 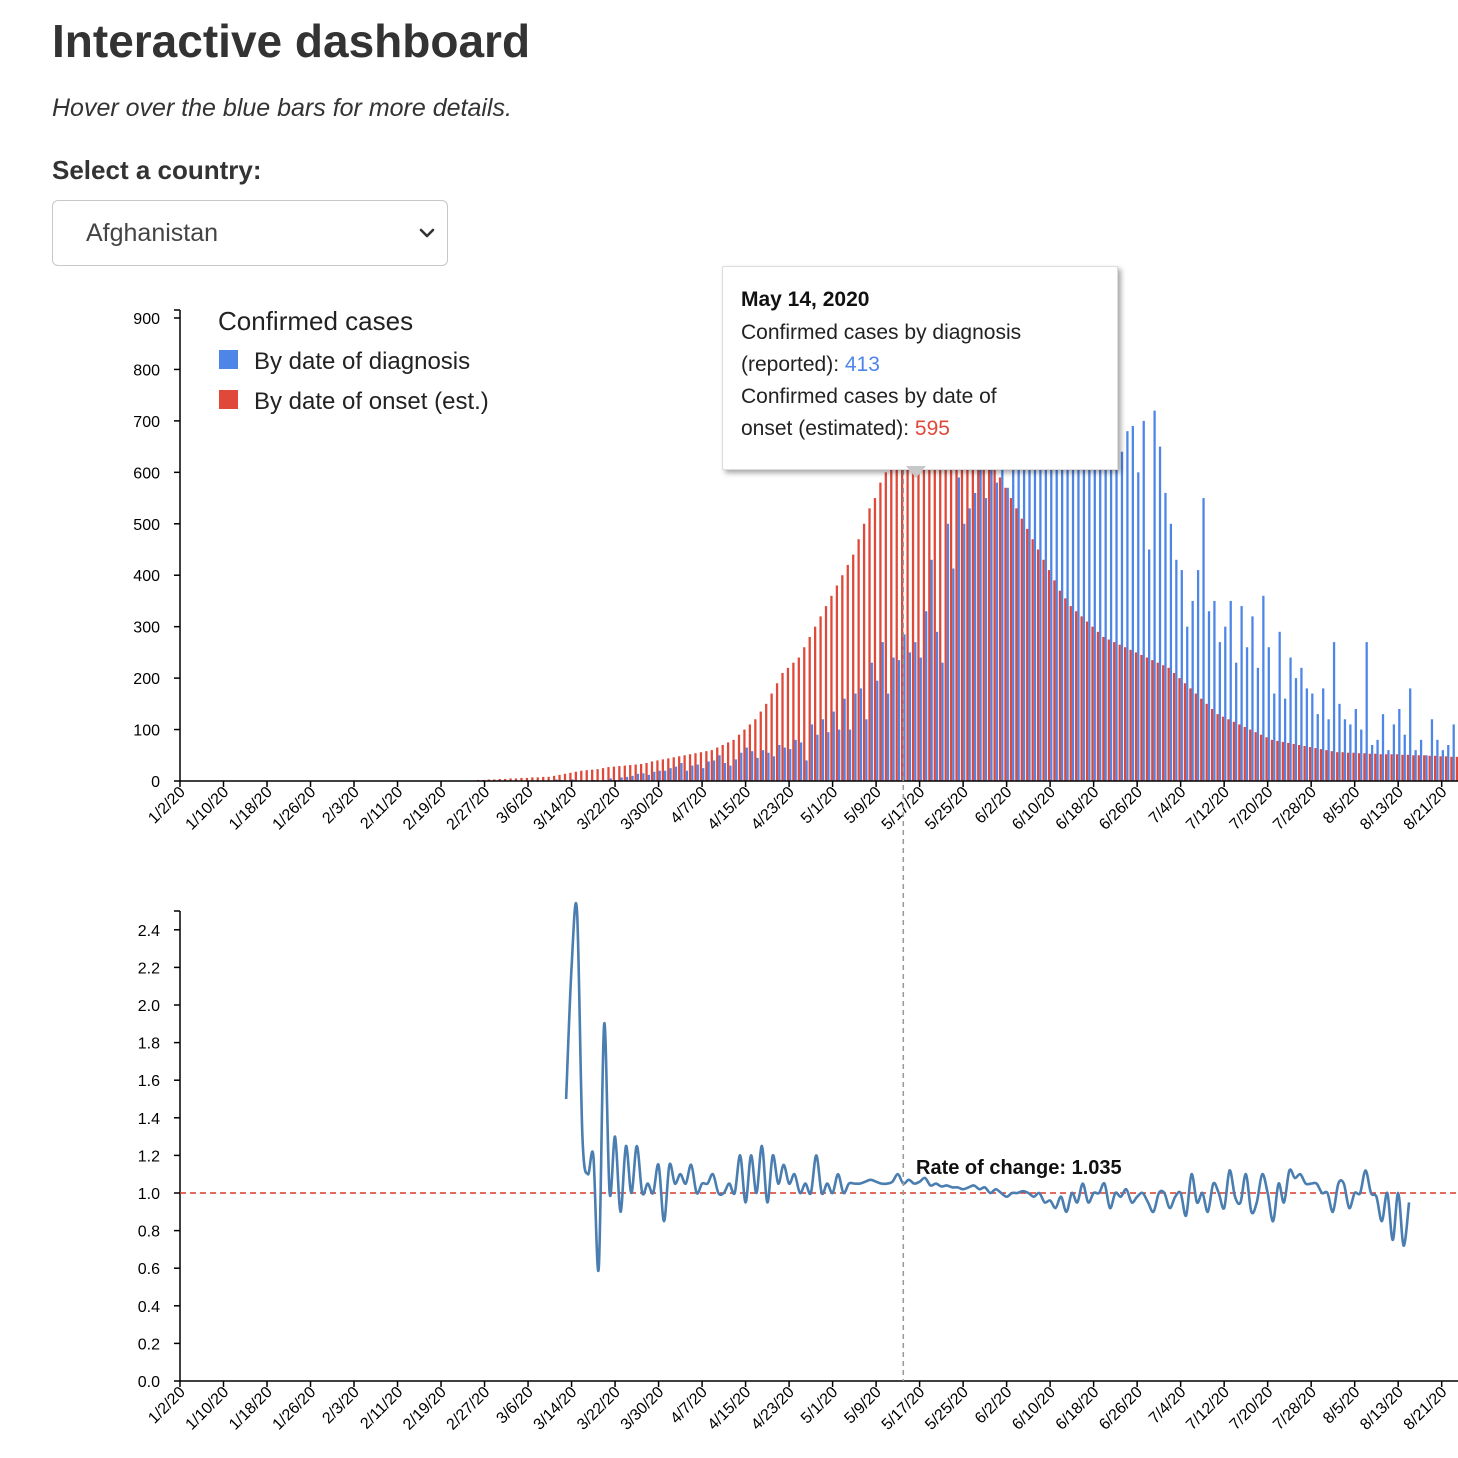 What do you see at coordinates (149, 1382) in the screenshot?
I see `line-y-tick-label: 0.0` at bounding box center [149, 1382].